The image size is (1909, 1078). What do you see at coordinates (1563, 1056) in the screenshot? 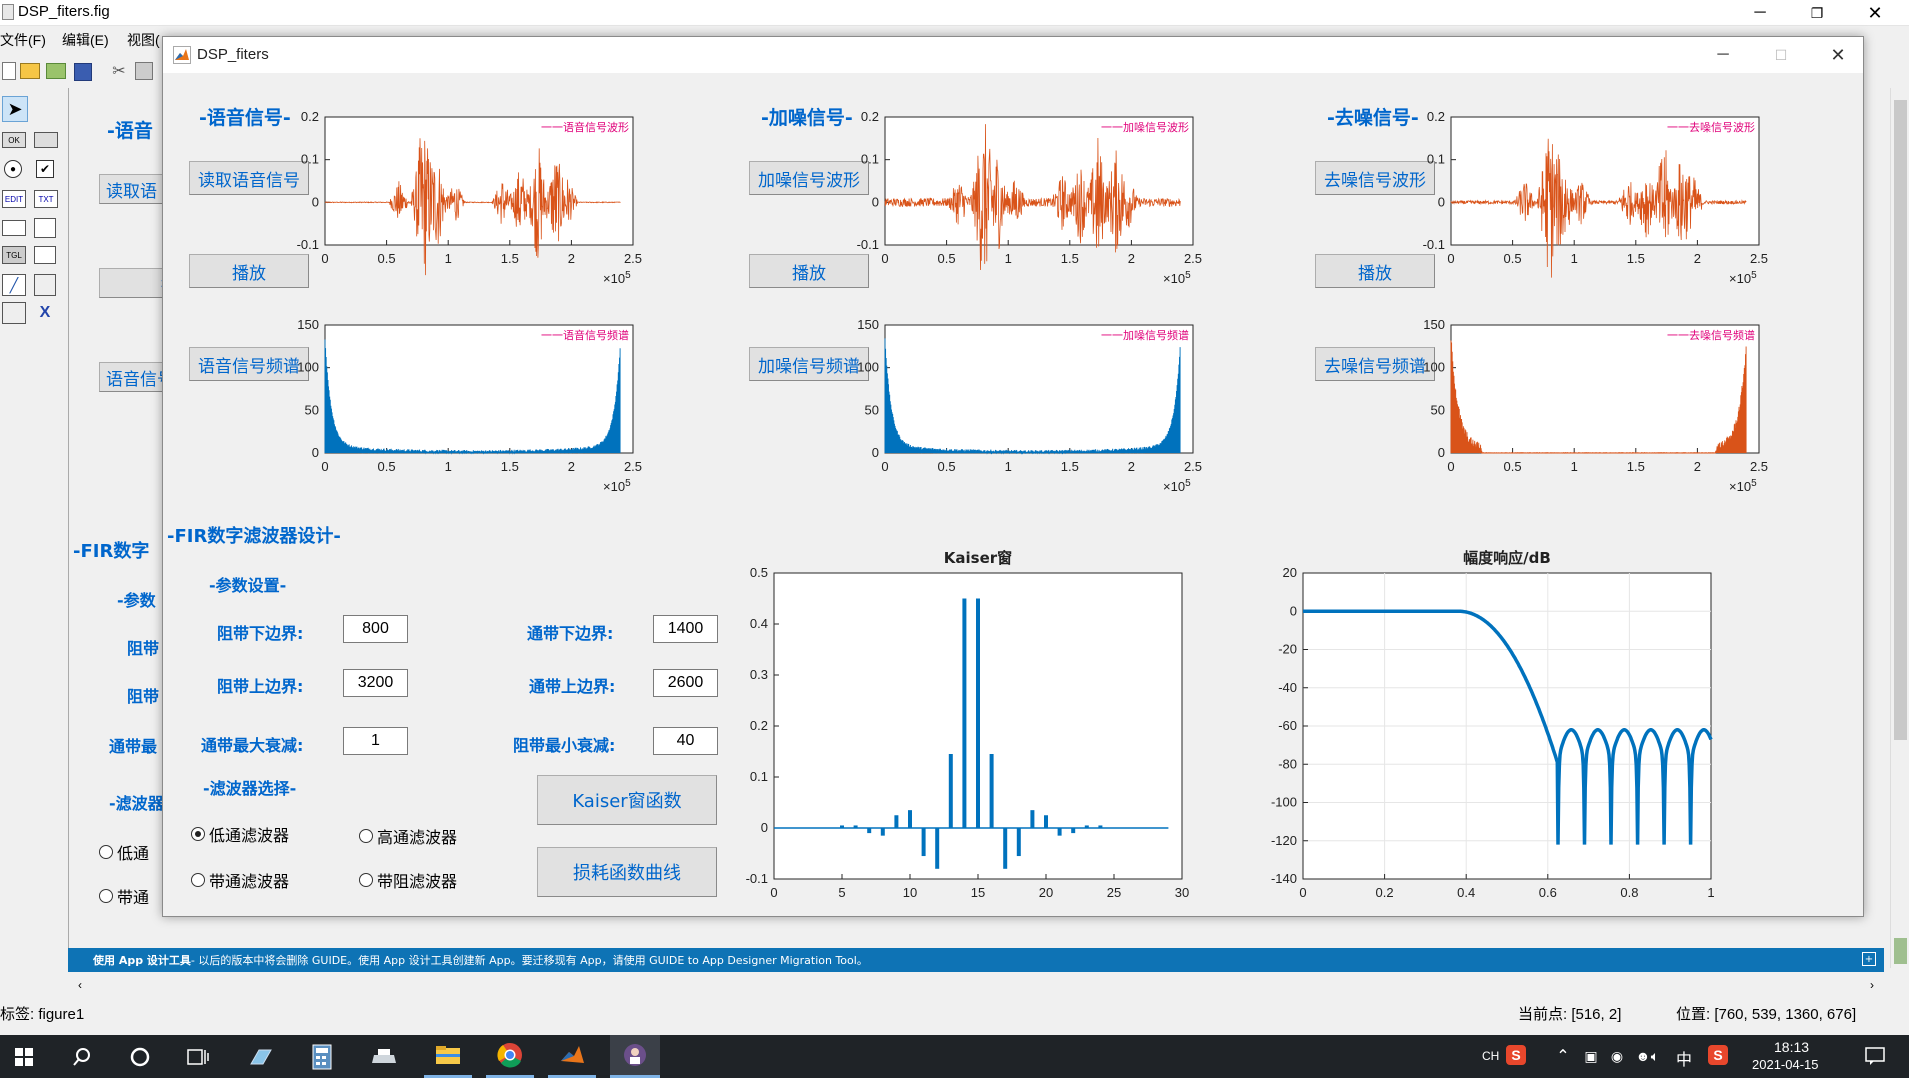
I see `chevron-up-icon: ⌃` at bounding box center [1563, 1056].